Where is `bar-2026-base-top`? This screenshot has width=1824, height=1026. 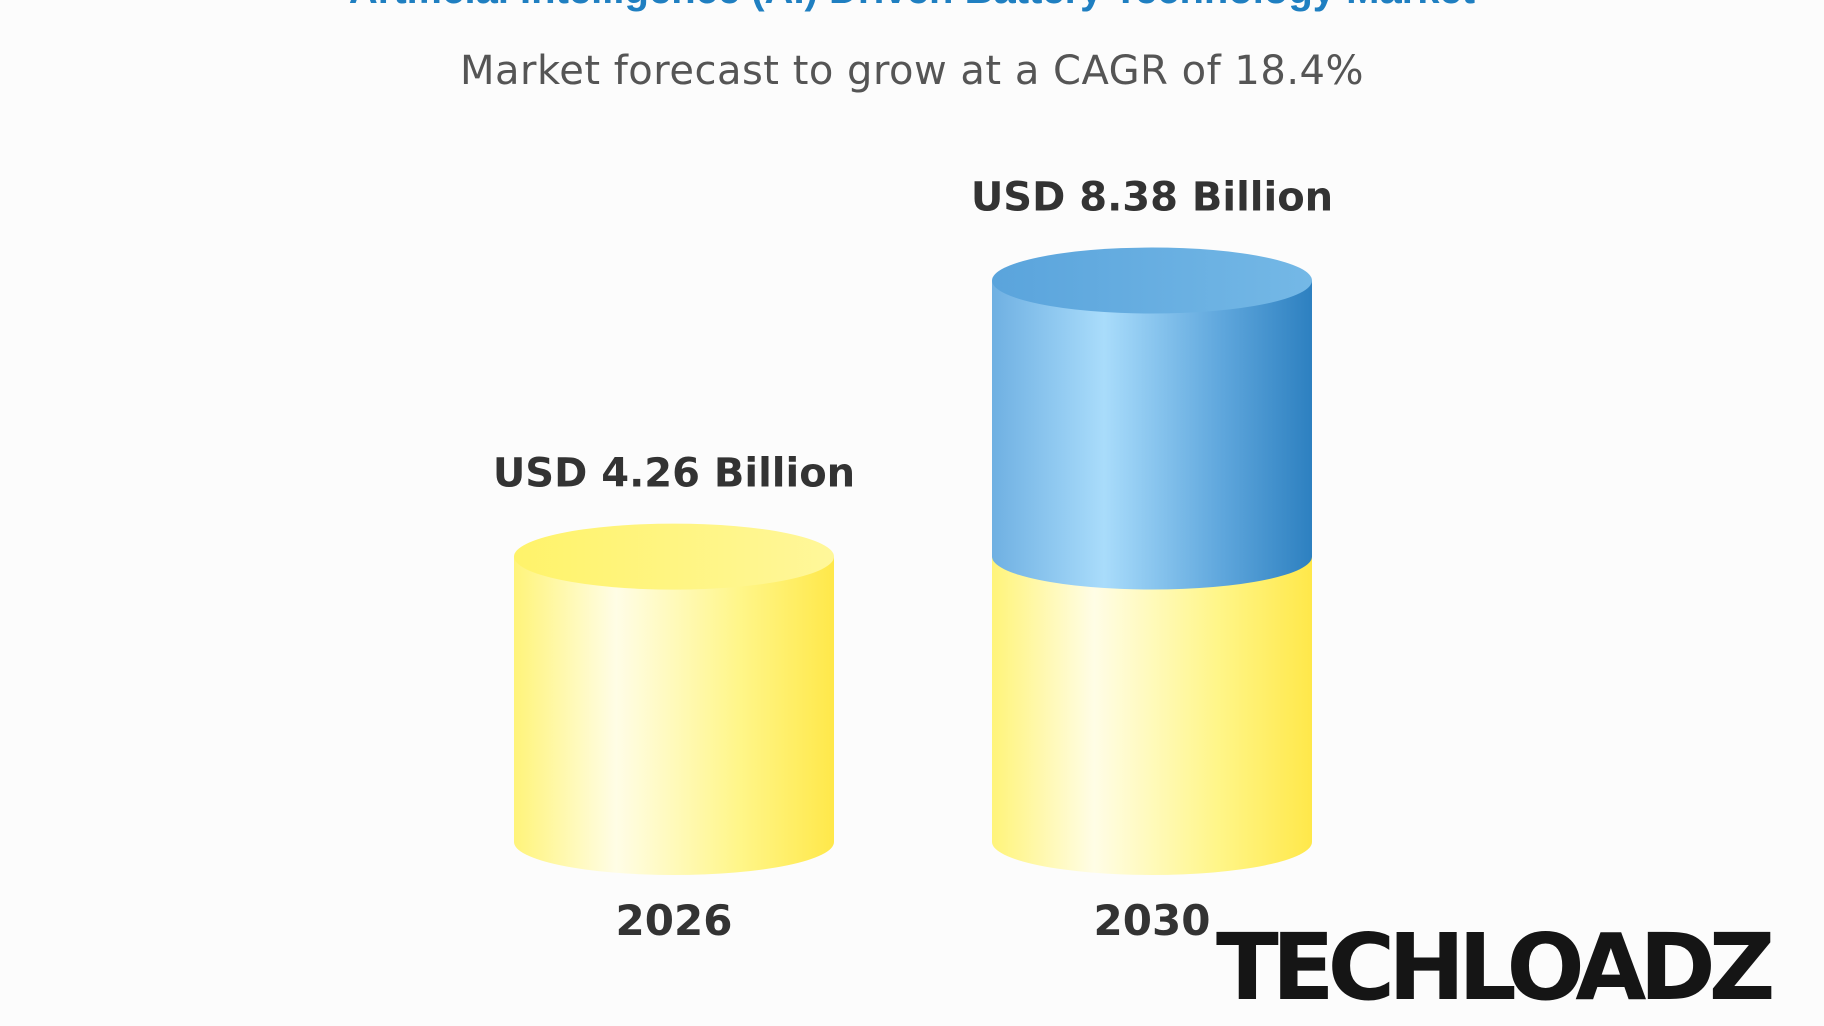 bar-2026-base-top is located at coordinates (674, 556).